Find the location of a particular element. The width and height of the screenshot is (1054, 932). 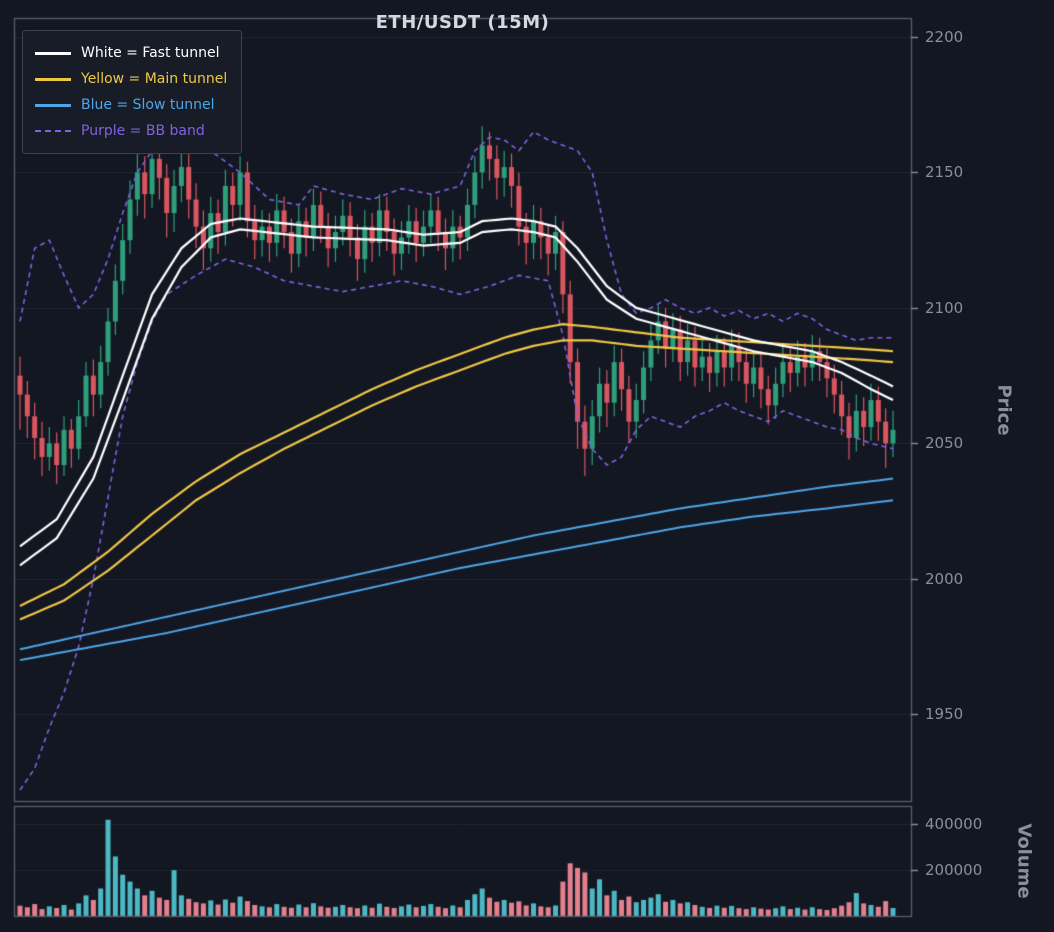

volume-tick-label: 200000 is located at coordinates (954, 870).